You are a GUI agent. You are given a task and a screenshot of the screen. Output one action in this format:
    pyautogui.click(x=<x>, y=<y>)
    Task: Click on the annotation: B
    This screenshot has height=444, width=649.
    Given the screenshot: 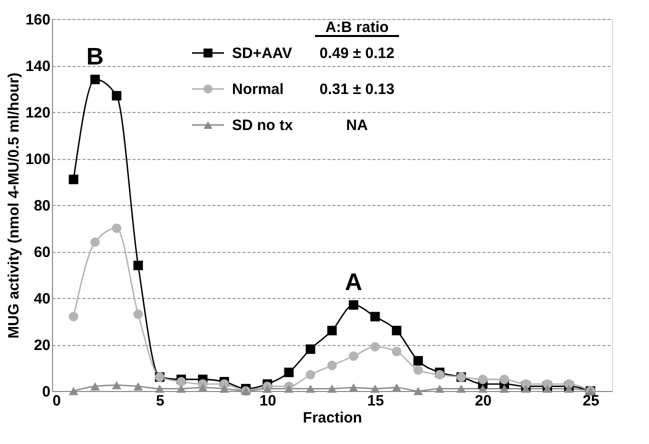 What is the action you would take?
    pyautogui.click(x=95, y=56)
    